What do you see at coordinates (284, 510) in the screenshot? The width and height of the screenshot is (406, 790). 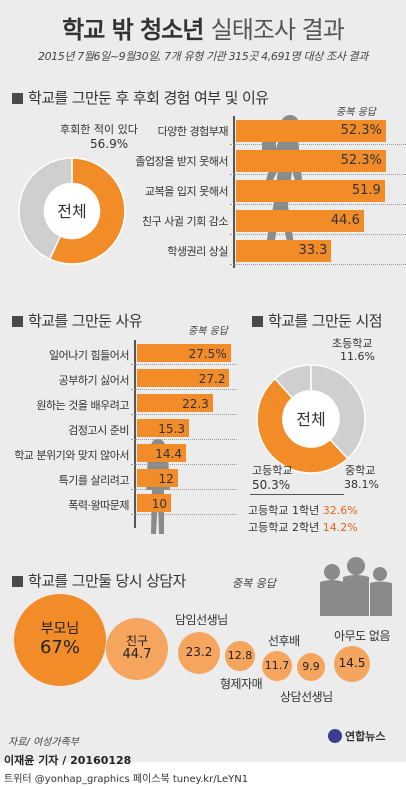 I see `high-grade1-label: 고등학교 1학년` at bounding box center [284, 510].